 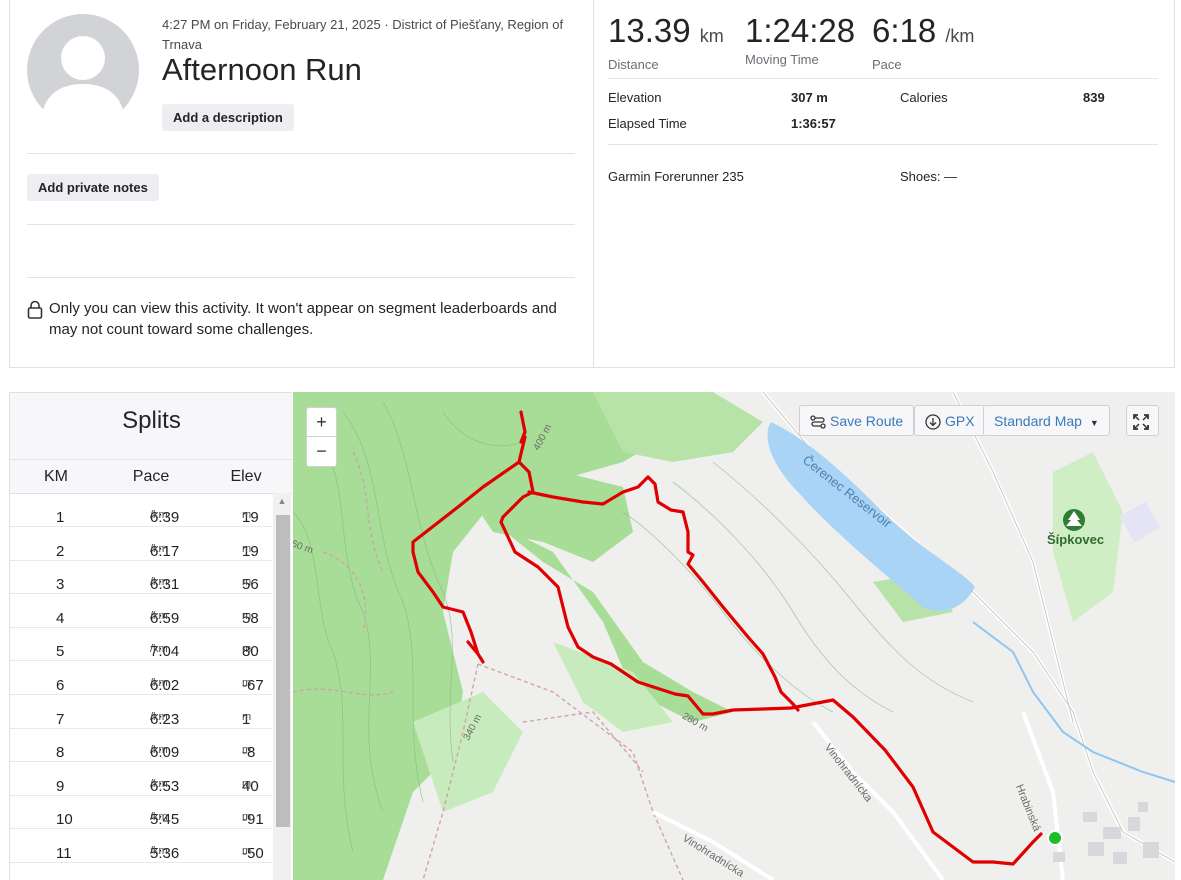 What do you see at coordinates (165, 685) in the screenshot?
I see `split-pace-value: 6:02` at bounding box center [165, 685].